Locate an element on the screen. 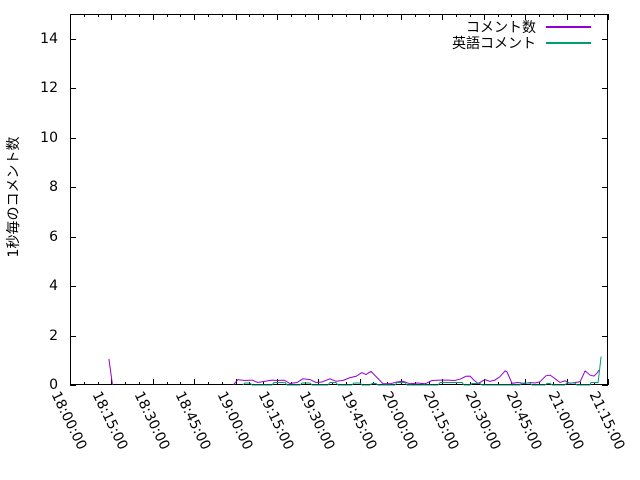  y-tick-label: 4 is located at coordinates (53, 286).